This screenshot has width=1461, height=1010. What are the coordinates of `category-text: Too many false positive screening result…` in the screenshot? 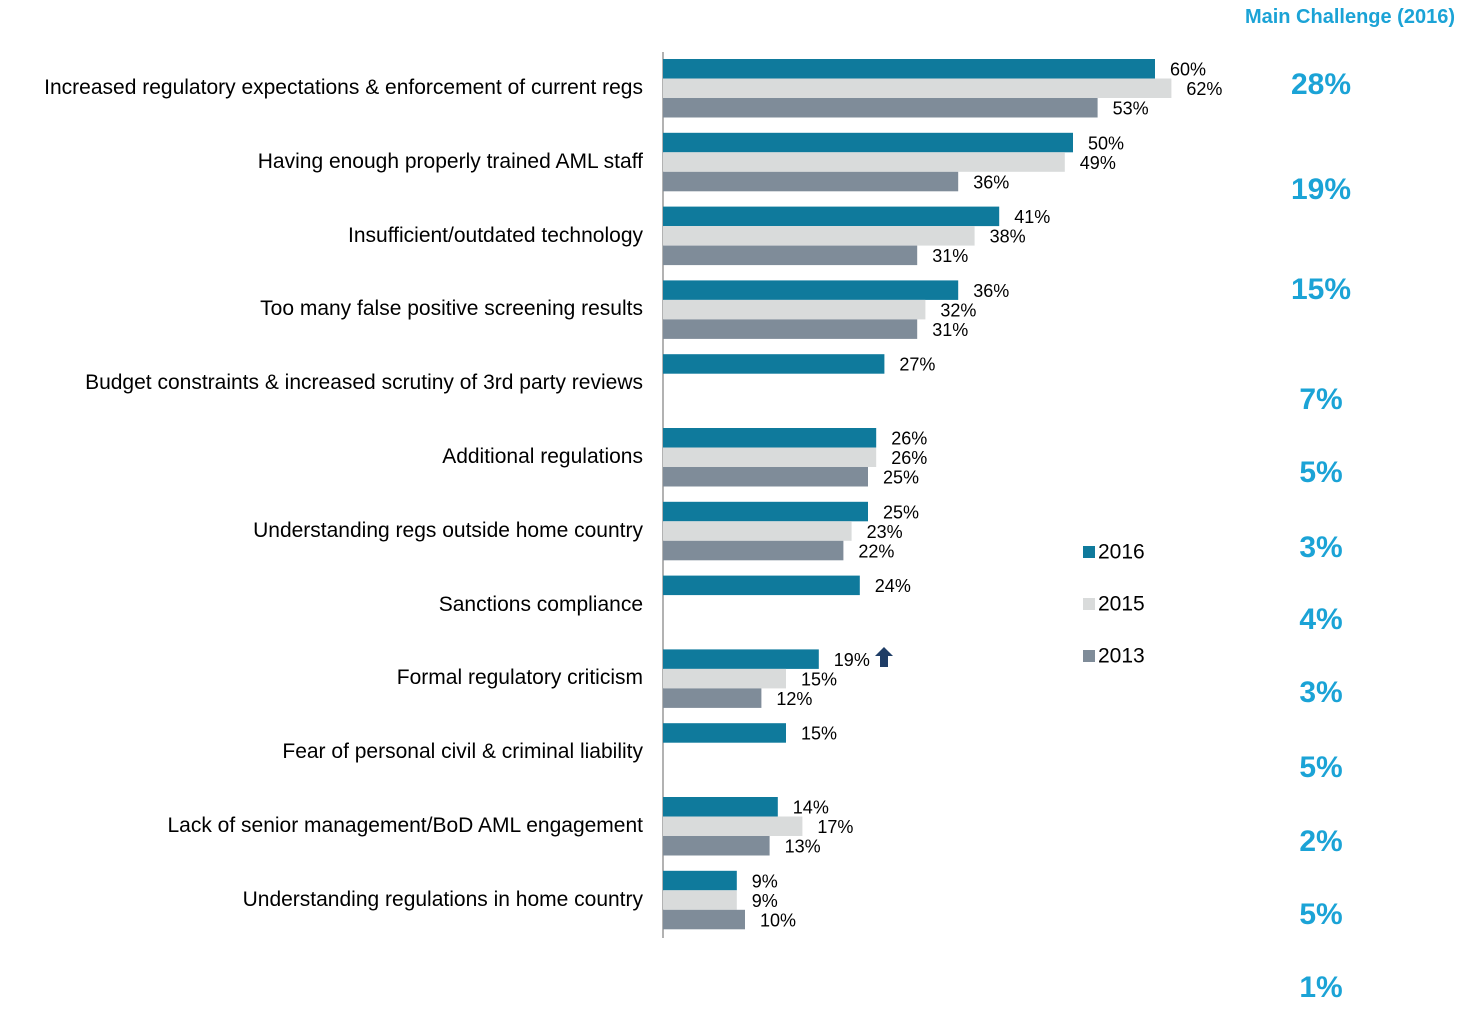 It's located at (451, 309).